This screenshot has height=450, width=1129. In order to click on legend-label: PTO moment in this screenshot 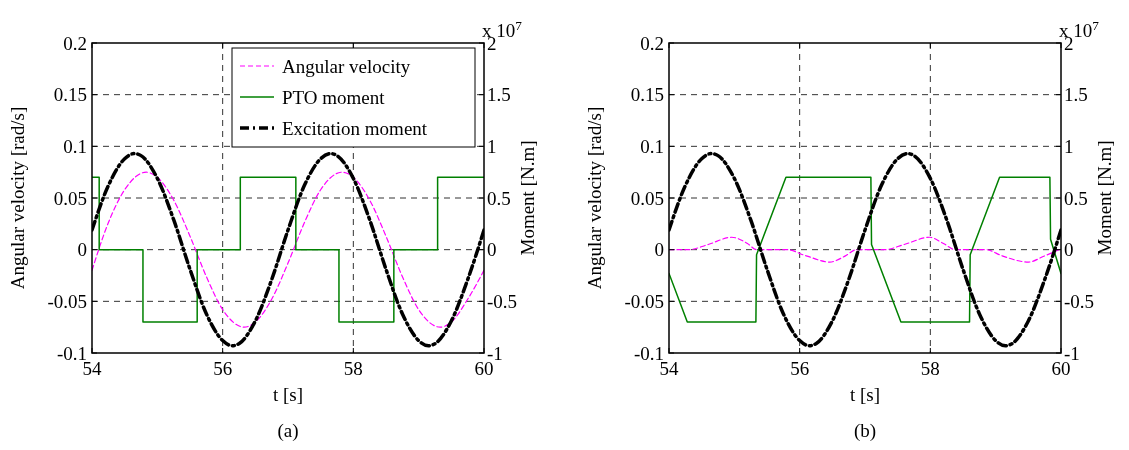, I will do `click(334, 97)`.